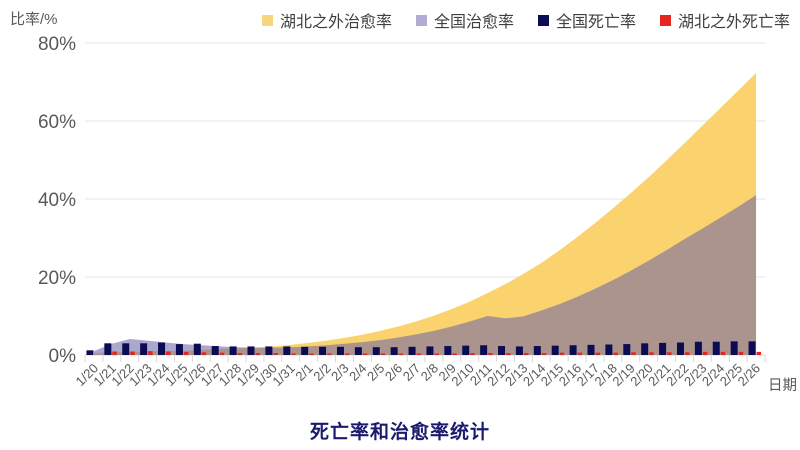 The height and width of the screenshot is (450, 800). What do you see at coordinates (57, 278) in the screenshot?
I see `y-tick-label: 20%` at bounding box center [57, 278].